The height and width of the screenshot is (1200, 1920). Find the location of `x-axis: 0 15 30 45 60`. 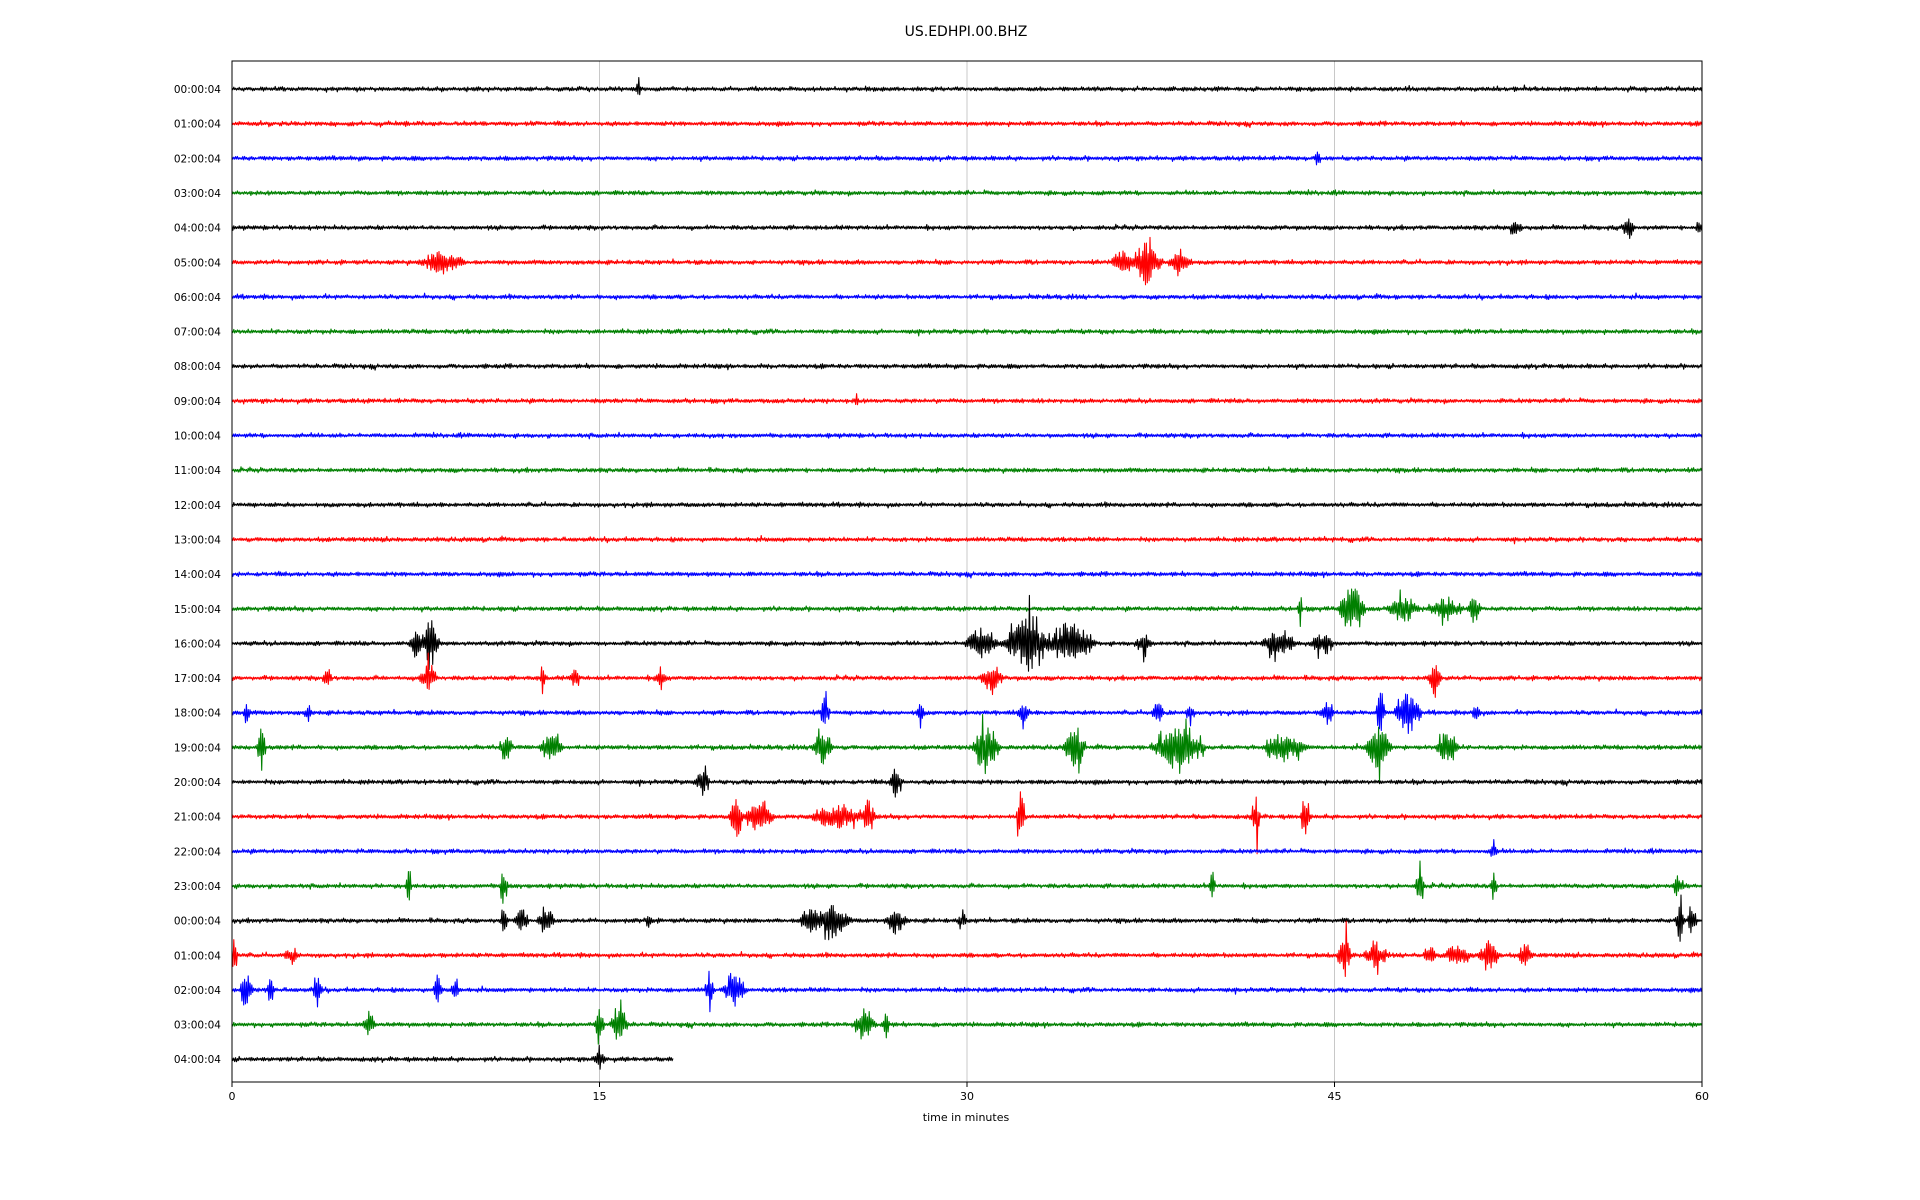

x-axis: 0 15 30 45 60 is located at coordinates (969, 1092).